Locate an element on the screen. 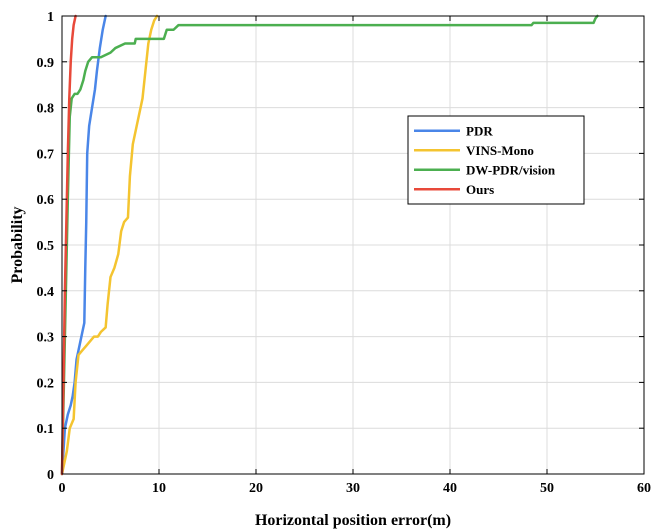  y-tick-label: 1 is located at coordinates (50, 17).